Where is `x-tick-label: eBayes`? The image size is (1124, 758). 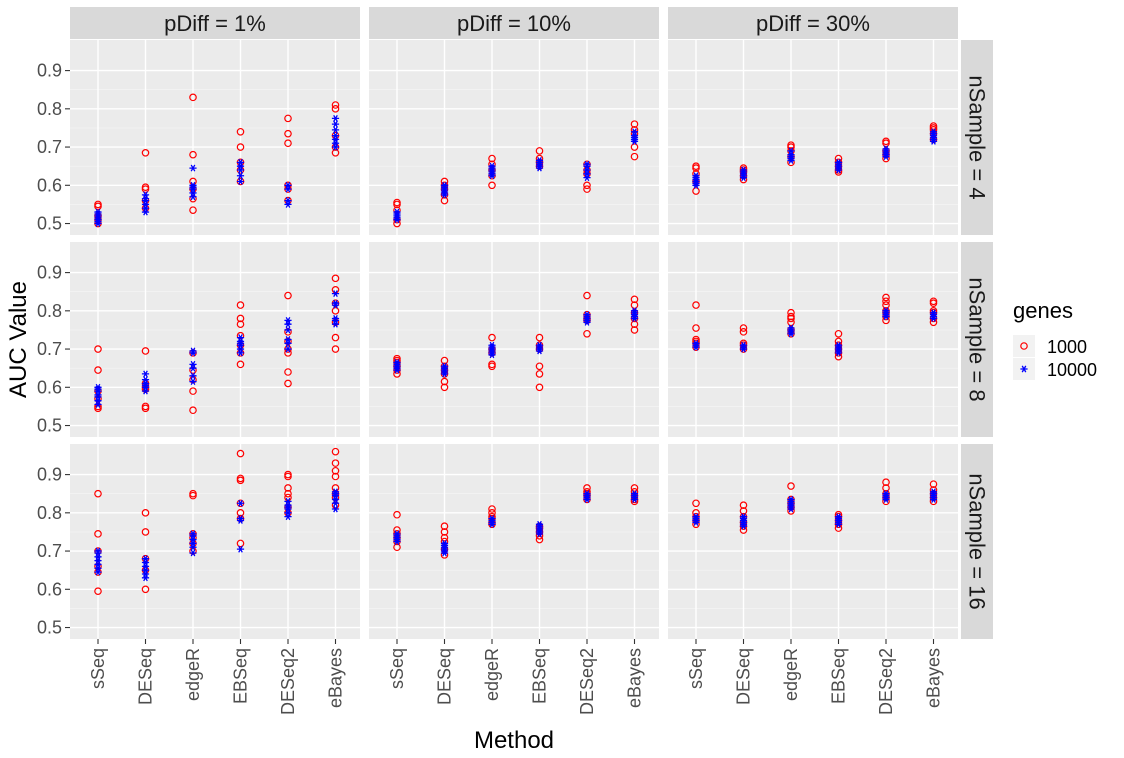
x-tick-label: eBayes is located at coordinates (336, 678).